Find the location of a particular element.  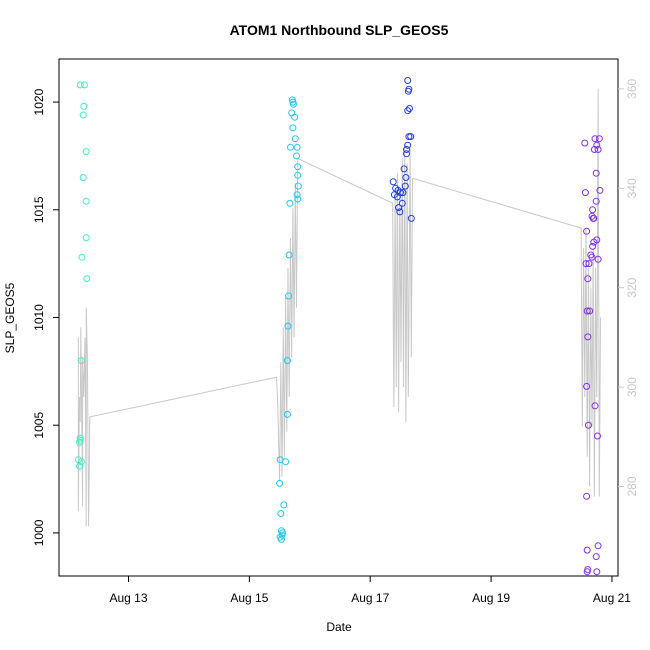

y2-axis: 280 300 320 340 360 is located at coordinates (628, 287).